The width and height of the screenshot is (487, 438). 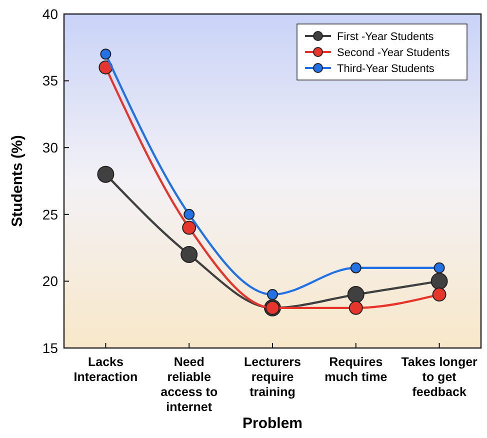 What do you see at coordinates (50, 348) in the screenshot?
I see `y-tick-label: 15` at bounding box center [50, 348].